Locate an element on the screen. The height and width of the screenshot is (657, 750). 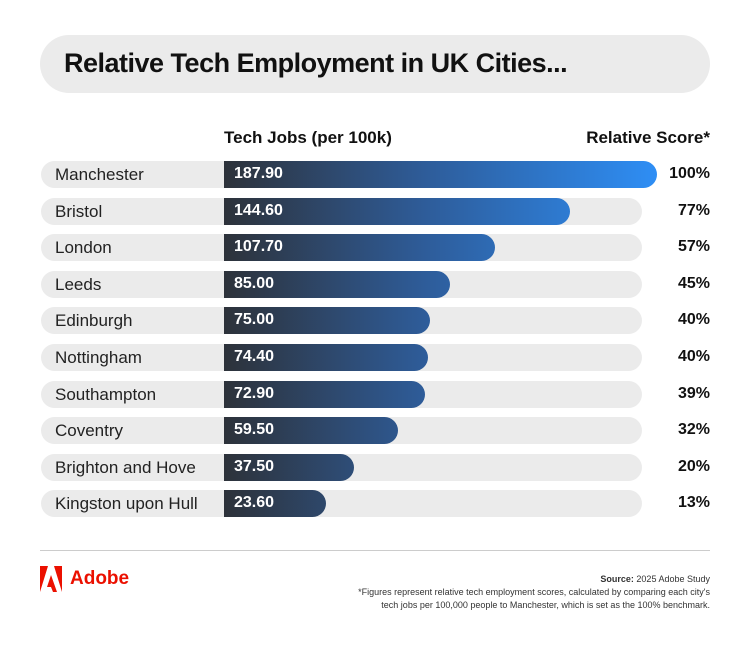
city-label: Kingston upon Hull is located at coordinates (126, 504).